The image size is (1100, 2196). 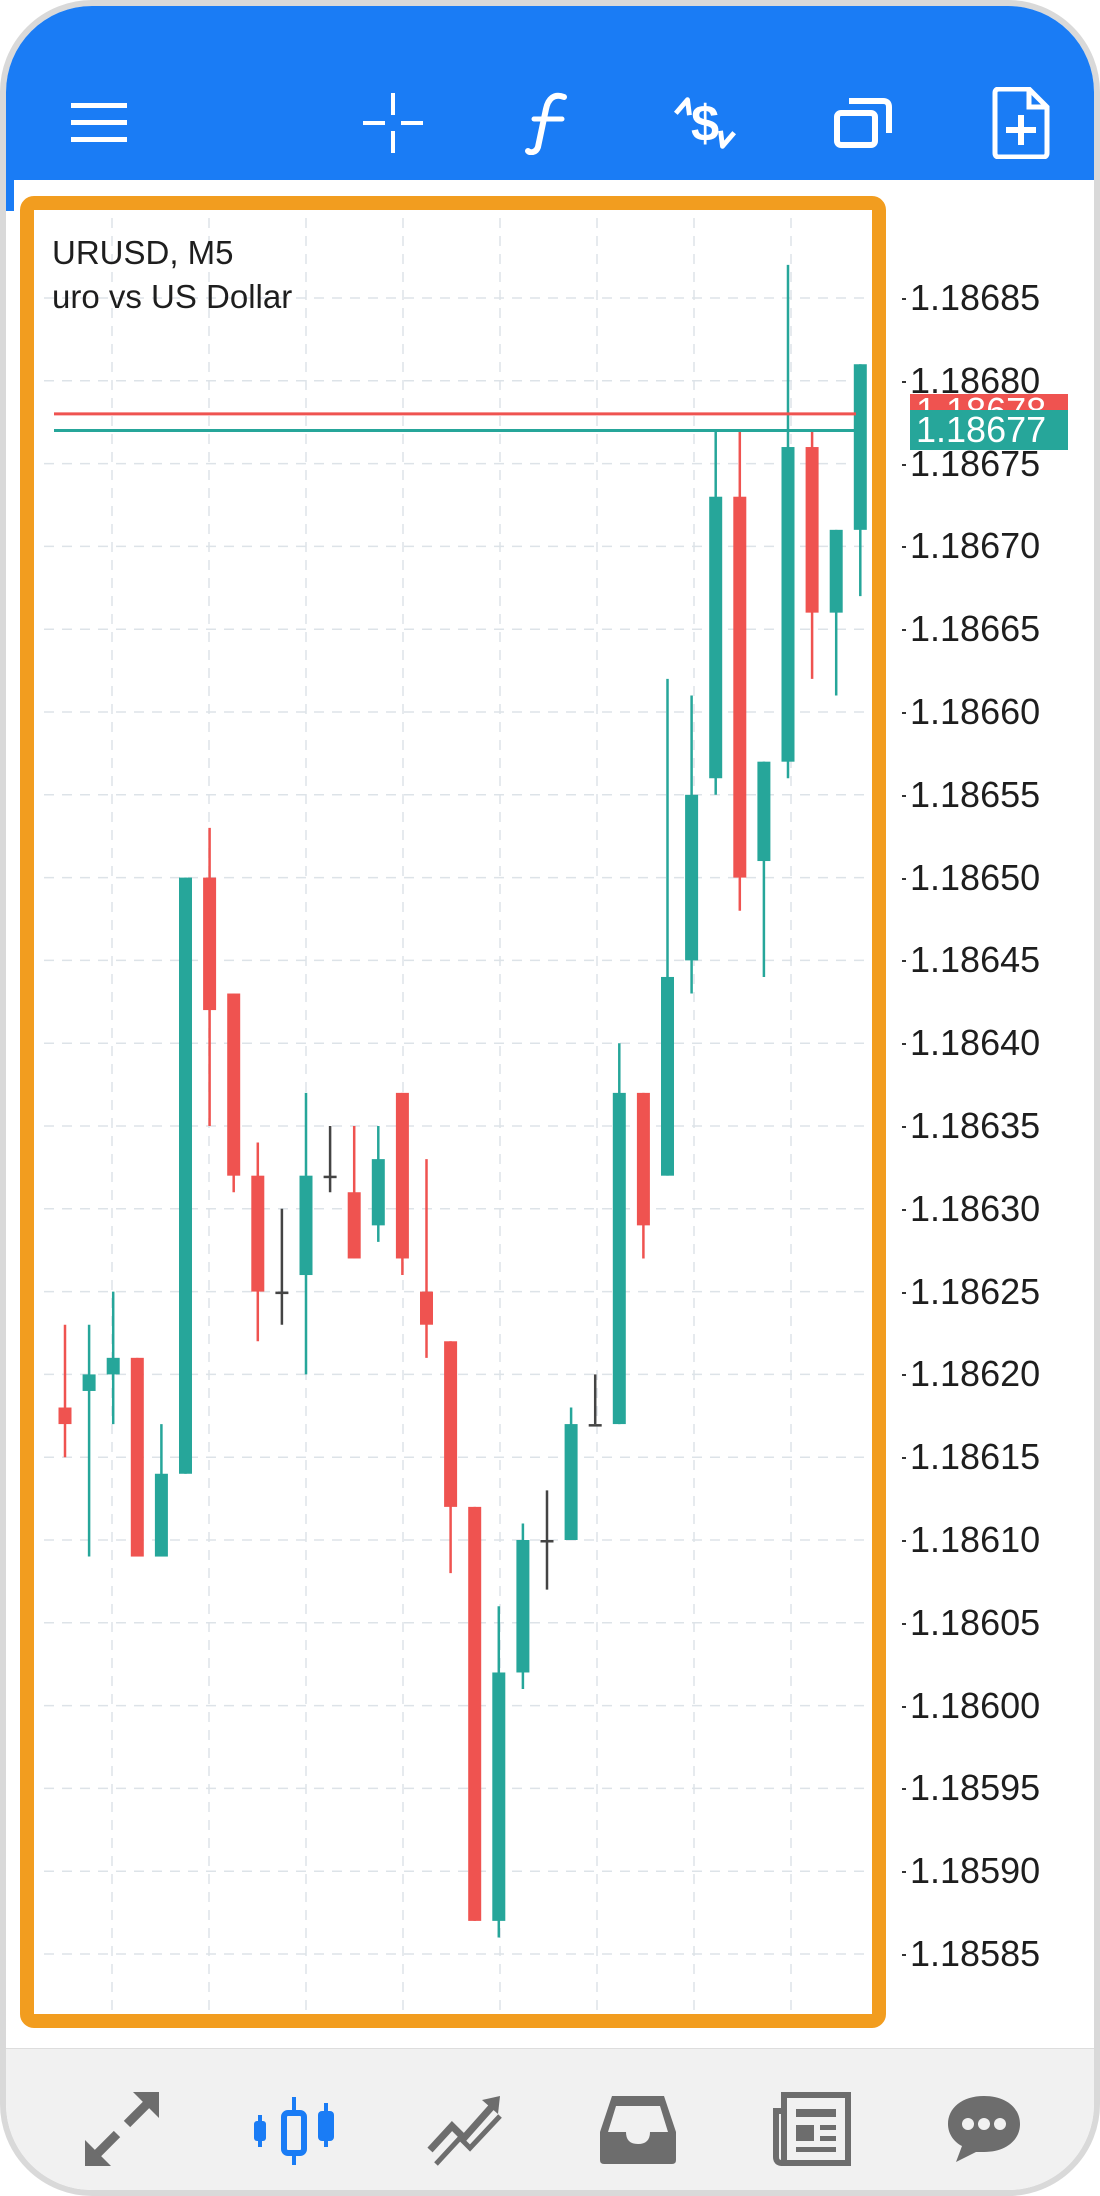 What do you see at coordinates (99, 123) in the screenshot?
I see `menu-icon` at bounding box center [99, 123].